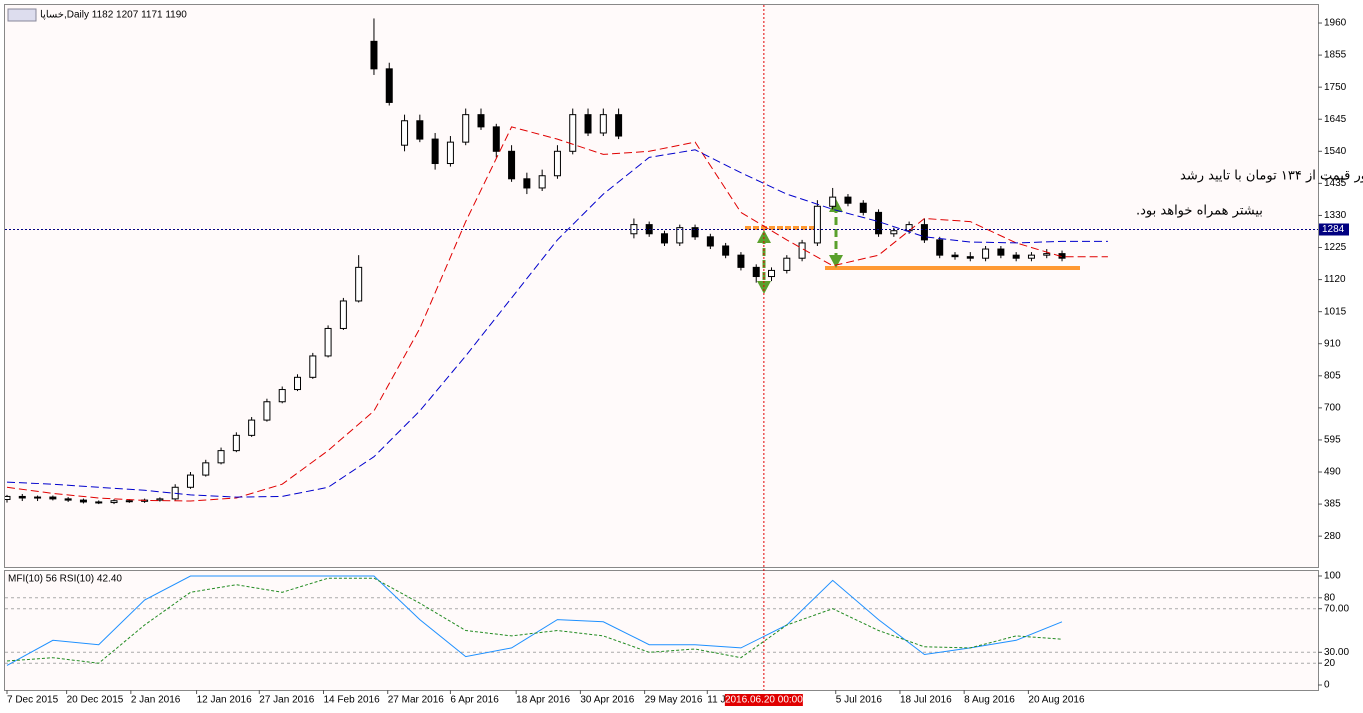 The height and width of the screenshot is (713, 1363). Describe the element at coordinates (716, 700) in the screenshot. I see `x-tick-label: 11 J` at that location.